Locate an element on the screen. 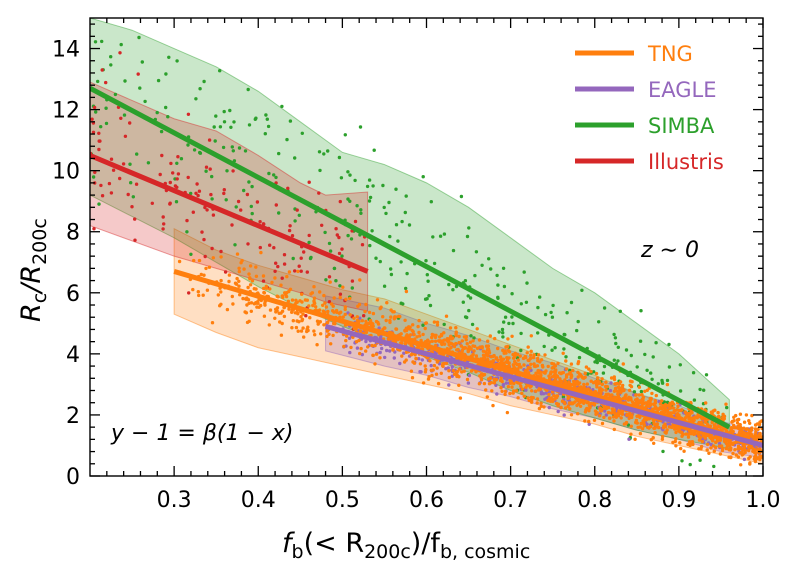  x-tick-label: 0.8 is located at coordinates (594, 500).